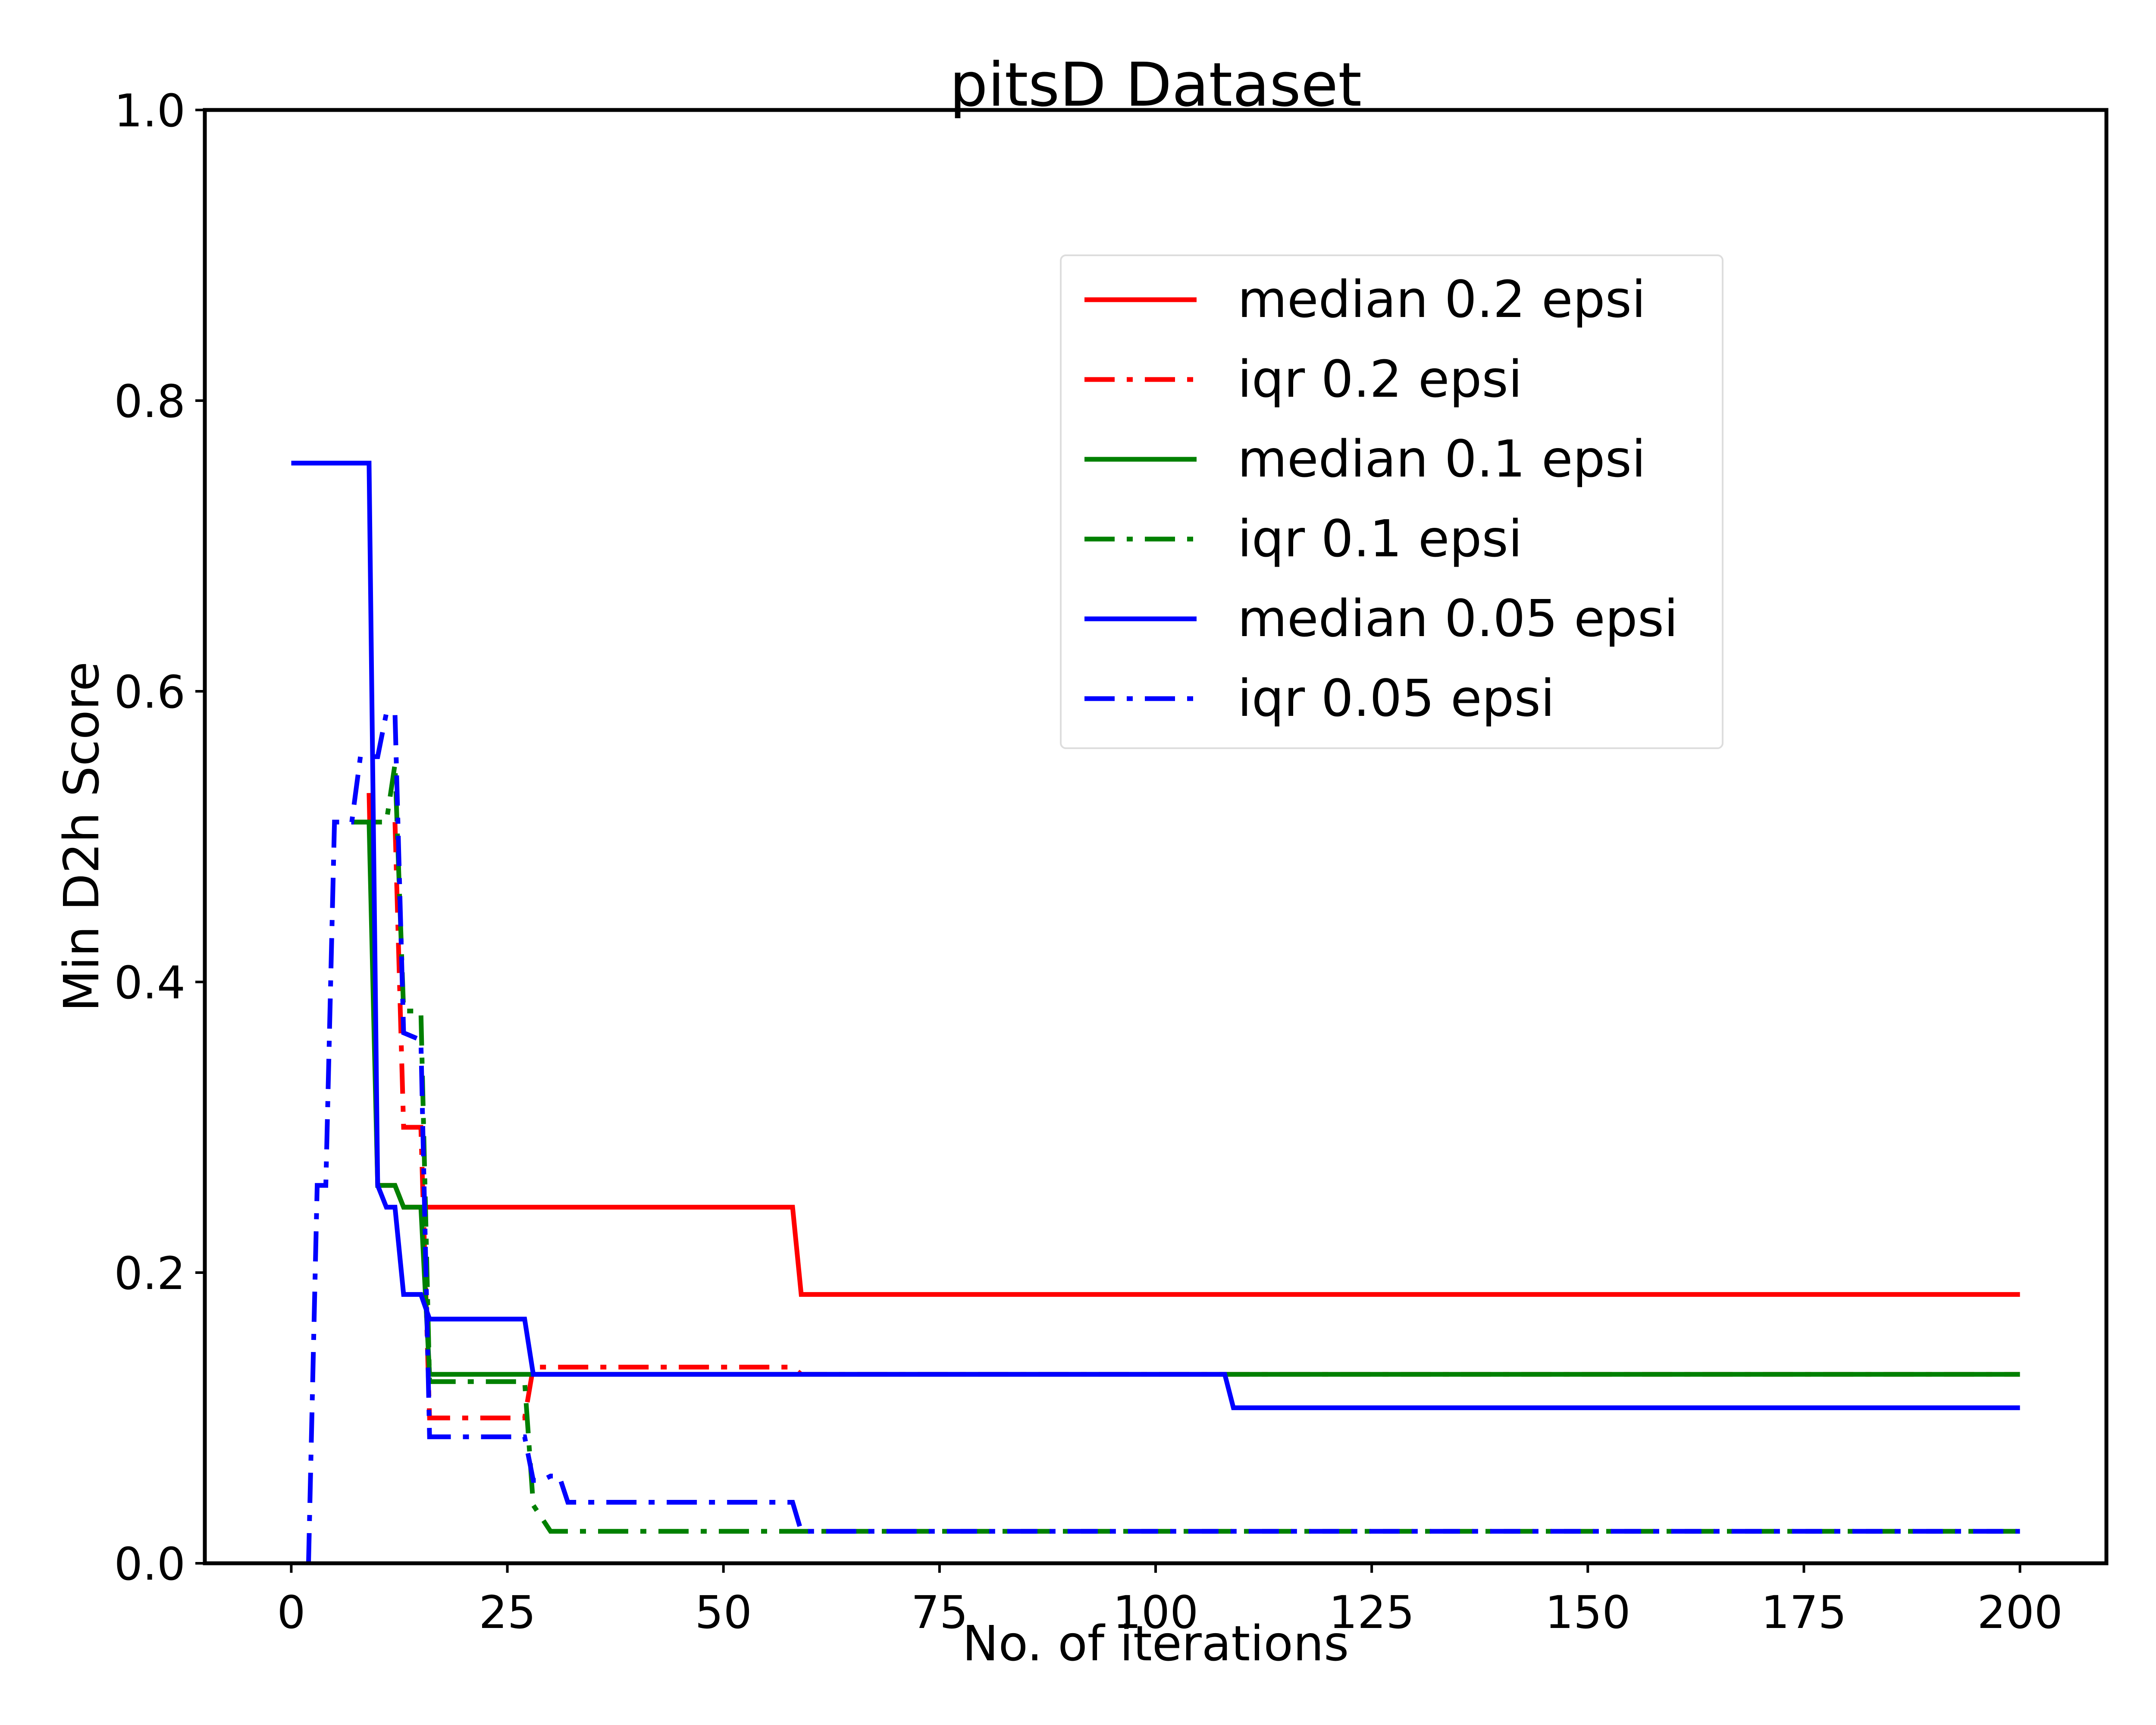  I want to click on x-tick-label: 25, so click(507, 1613).